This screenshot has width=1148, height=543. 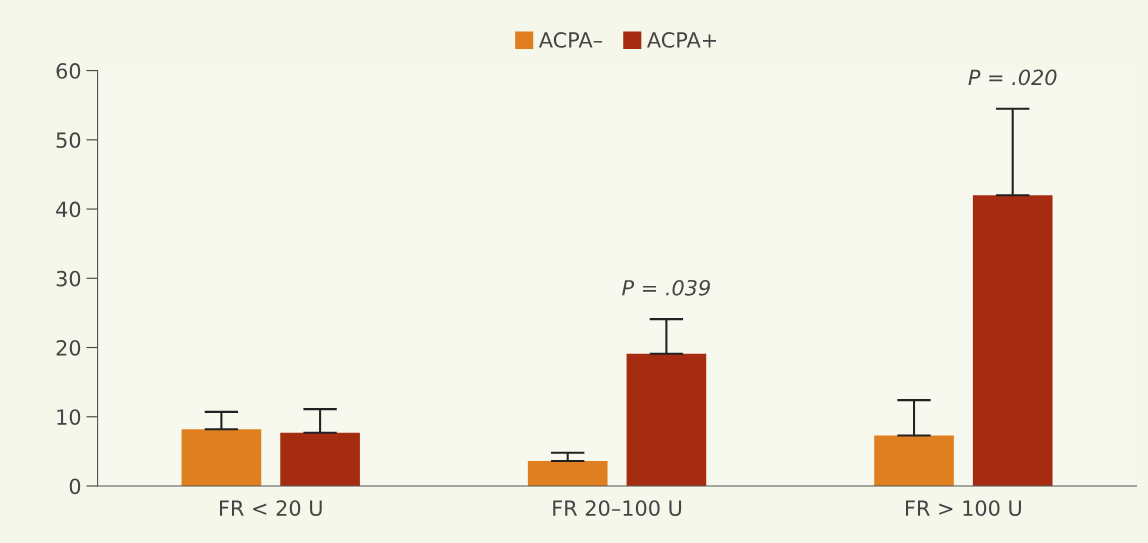 What do you see at coordinates (682, 40) in the screenshot?
I see `legend-label: ACPA+` at bounding box center [682, 40].